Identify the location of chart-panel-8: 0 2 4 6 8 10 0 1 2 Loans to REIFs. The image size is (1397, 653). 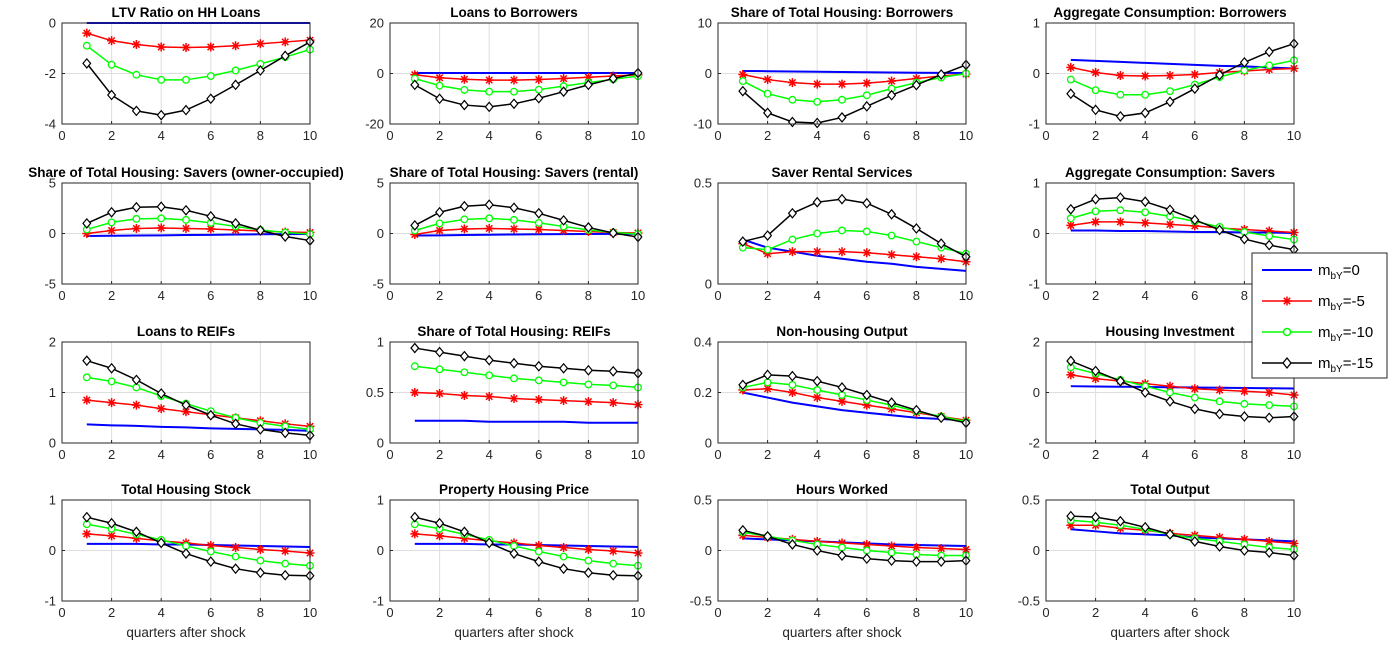
(183, 393).